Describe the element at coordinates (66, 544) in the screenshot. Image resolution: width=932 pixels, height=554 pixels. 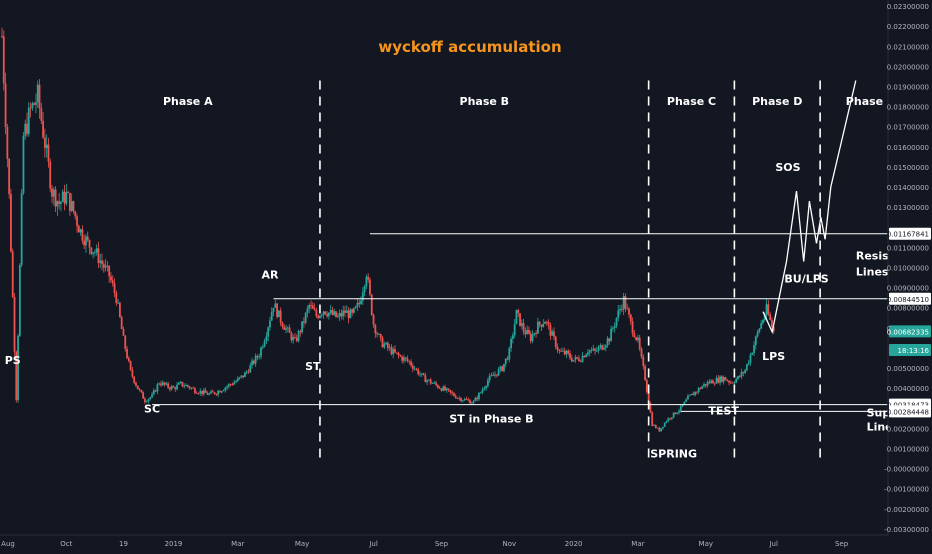
I see `time-tick-label: Oct` at that location.